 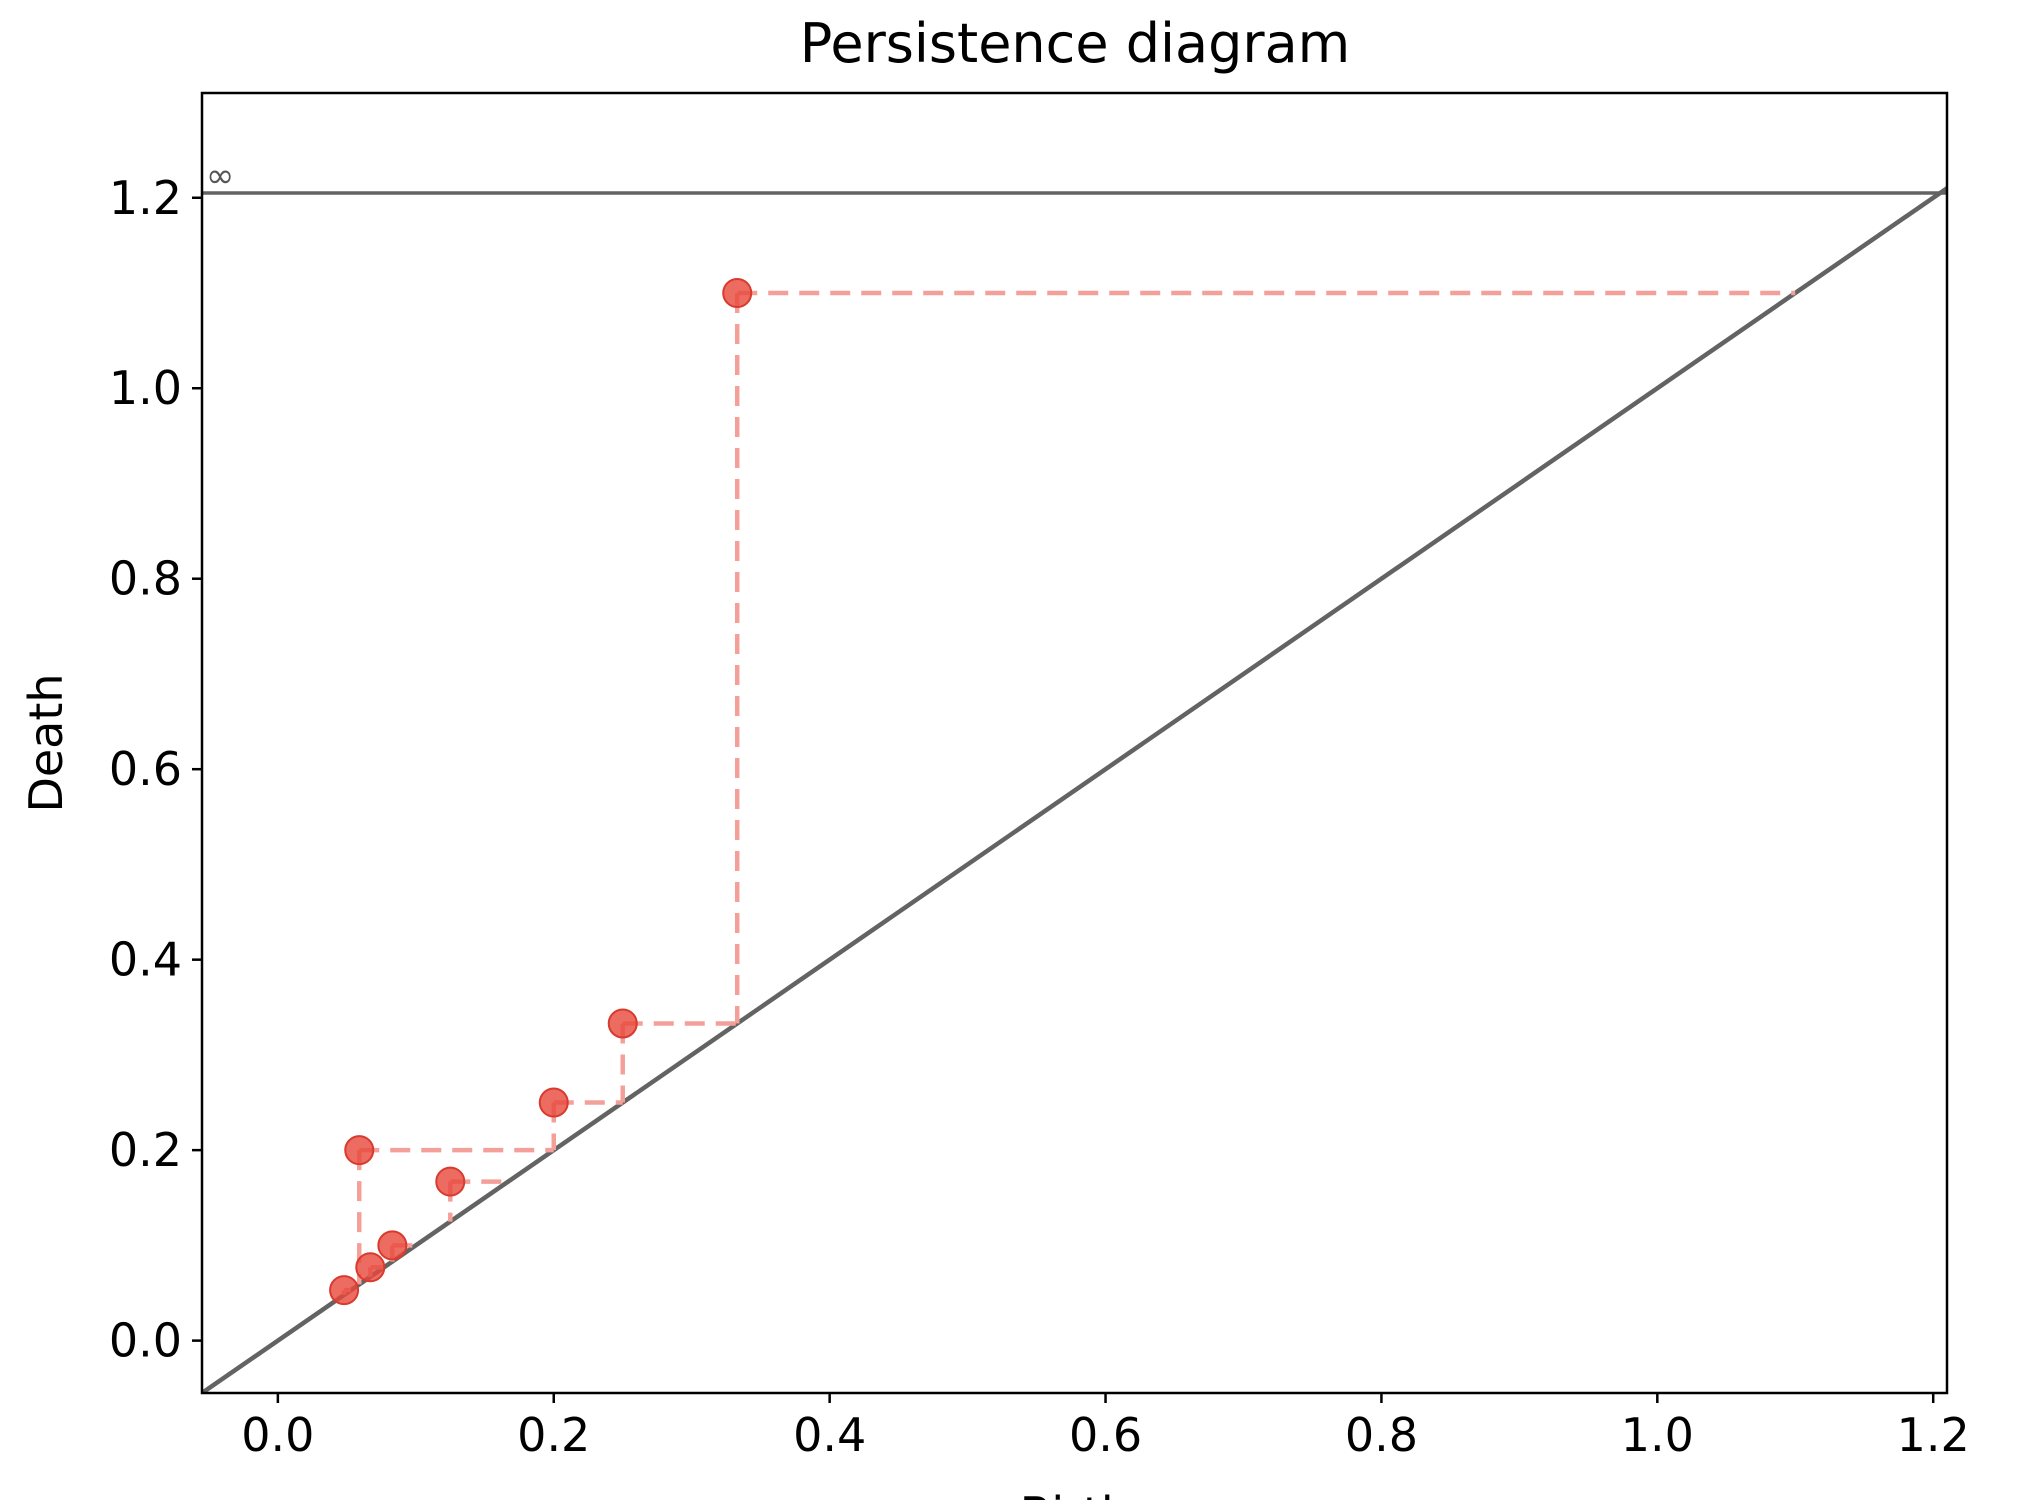 What do you see at coordinates (145, 960) in the screenshot?
I see `y-tick-label-2: 0.4` at bounding box center [145, 960].